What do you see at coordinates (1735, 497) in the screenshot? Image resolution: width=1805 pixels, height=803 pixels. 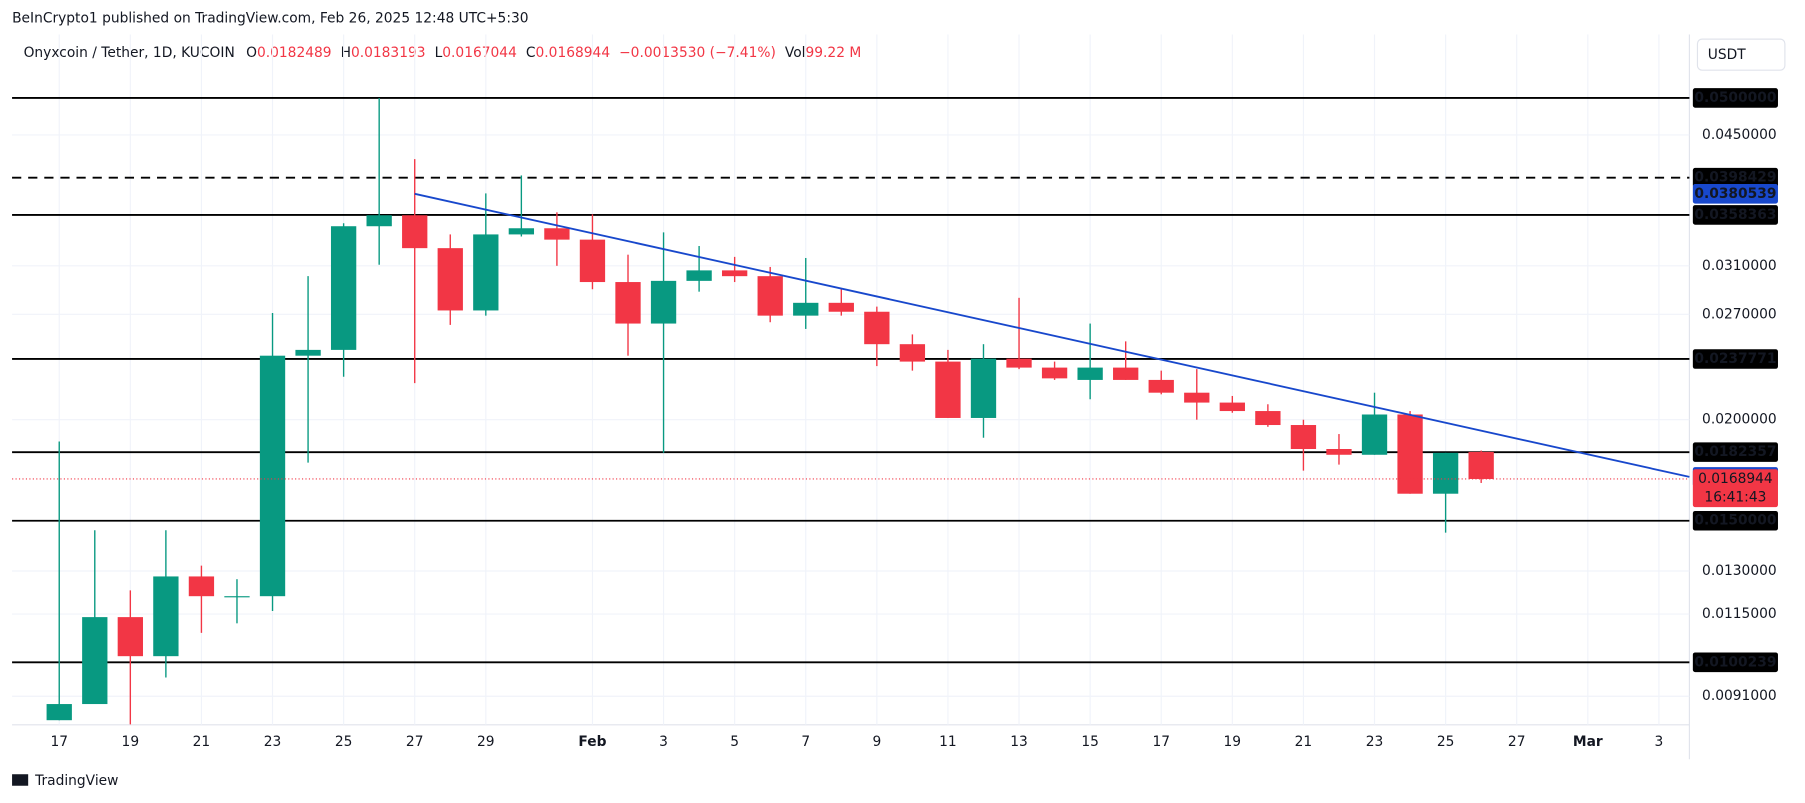 I see `countdown: 16:41:43` at bounding box center [1735, 497].